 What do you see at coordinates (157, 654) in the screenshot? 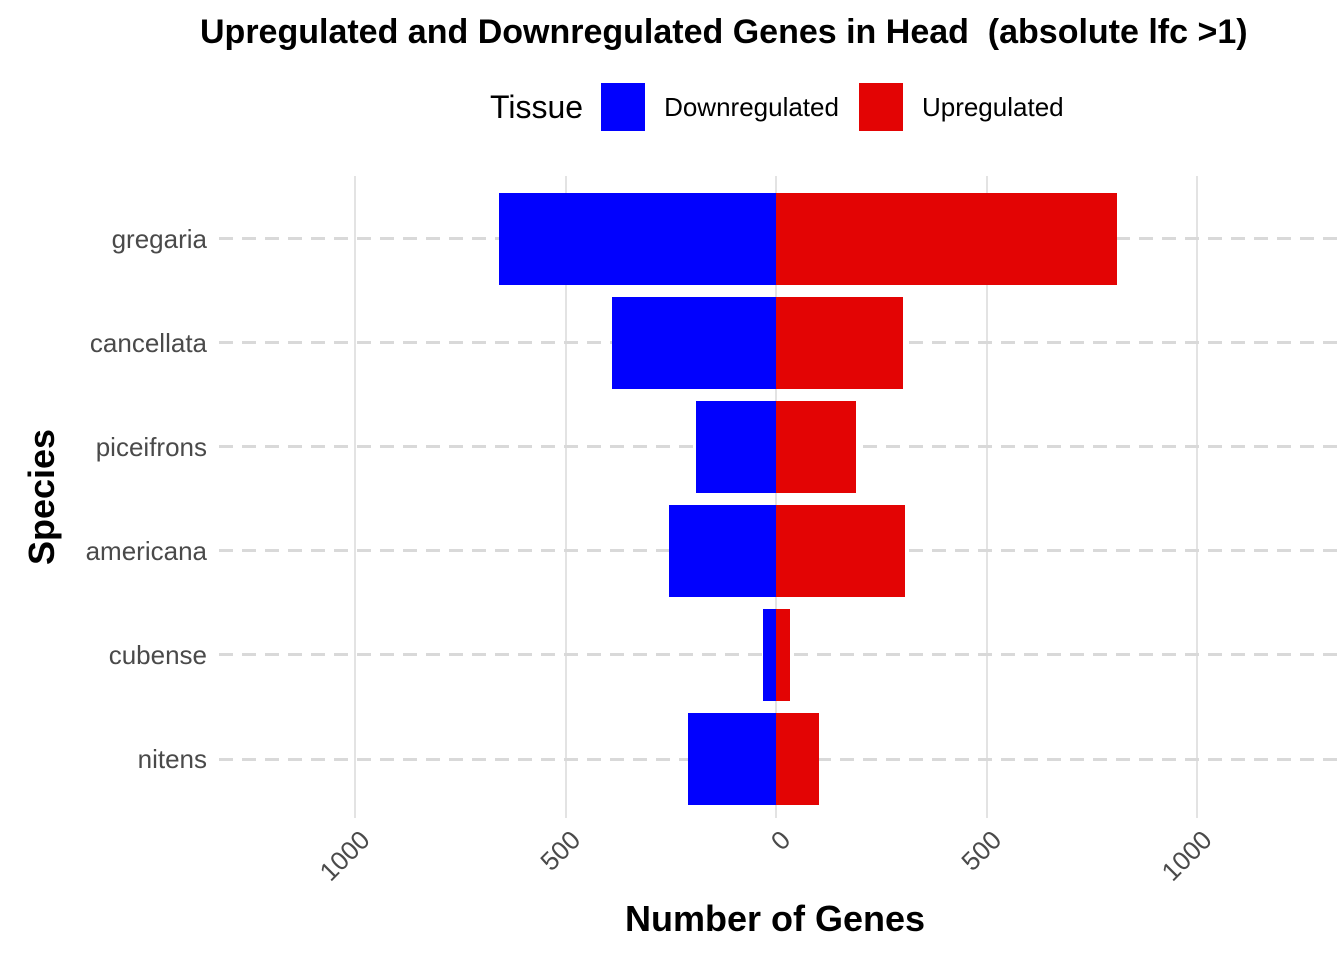
I see `y-axis-label-cubense: cubense` at bounding box center [157, 654].